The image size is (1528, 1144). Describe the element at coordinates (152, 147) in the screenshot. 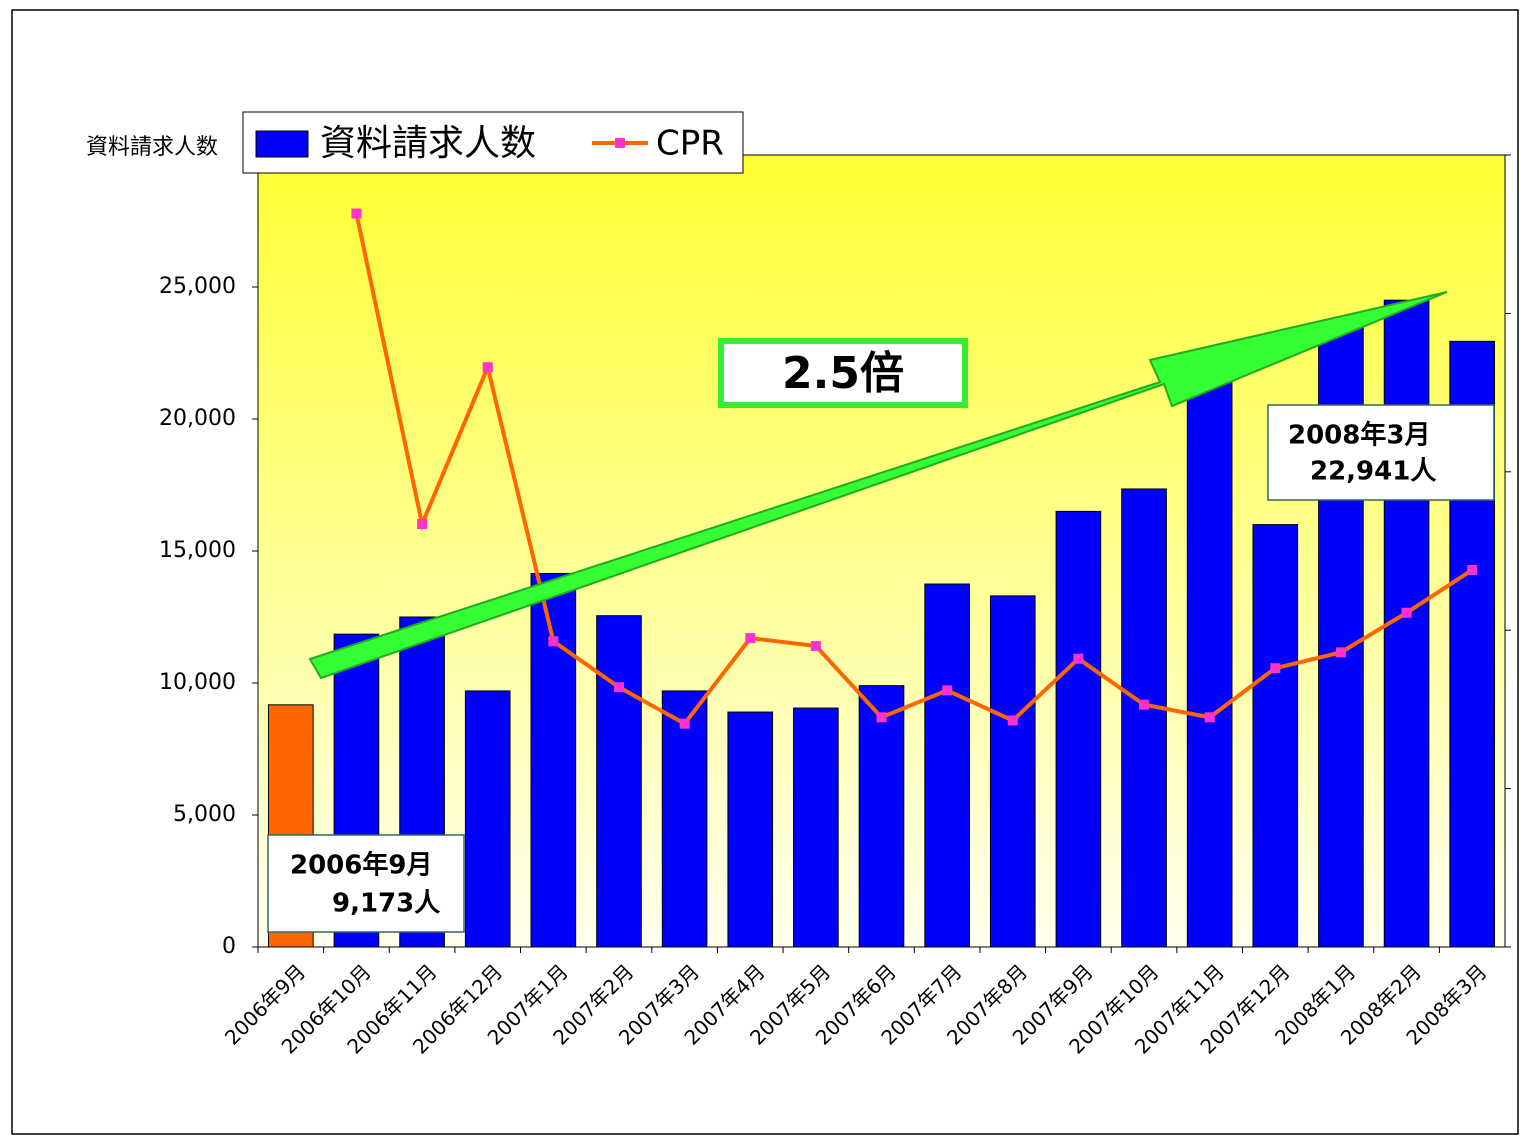

I see `y-axis-label: 資料請求人数` at that location.